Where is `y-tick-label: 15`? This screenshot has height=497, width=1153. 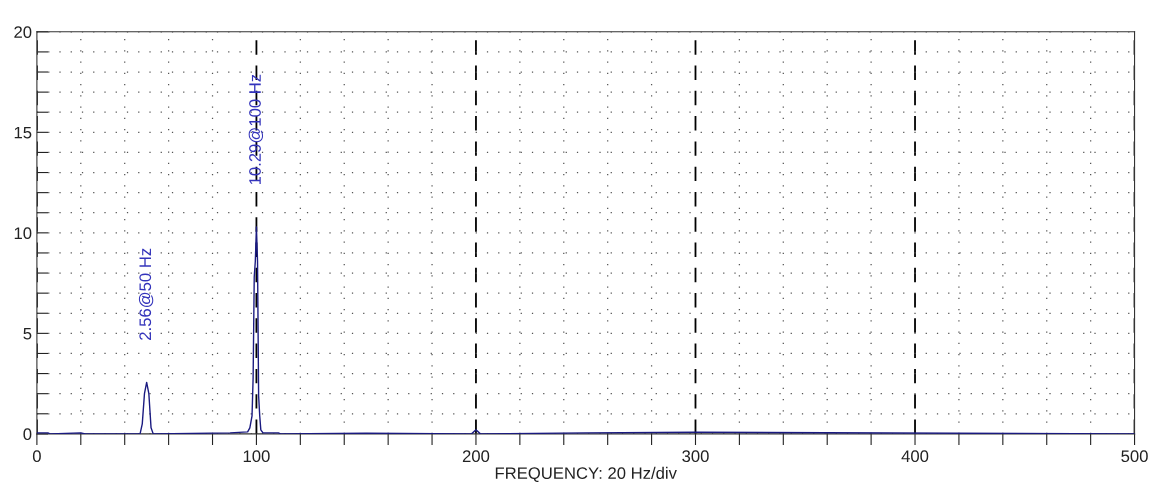 y-tick-label: 15 is located at coordinates (23, 132).